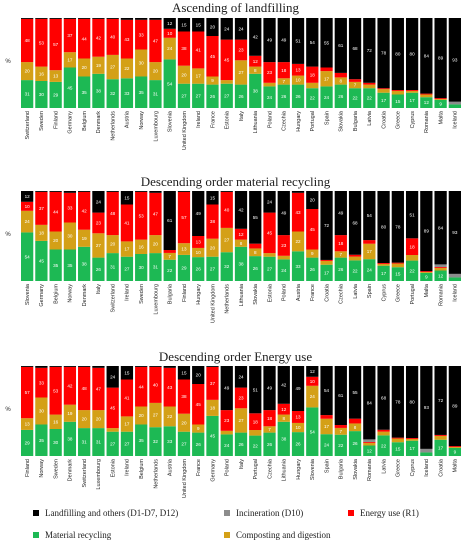 This screenshot has height=550, width=471. I want to click on data-label: 15, so click(184, 24).